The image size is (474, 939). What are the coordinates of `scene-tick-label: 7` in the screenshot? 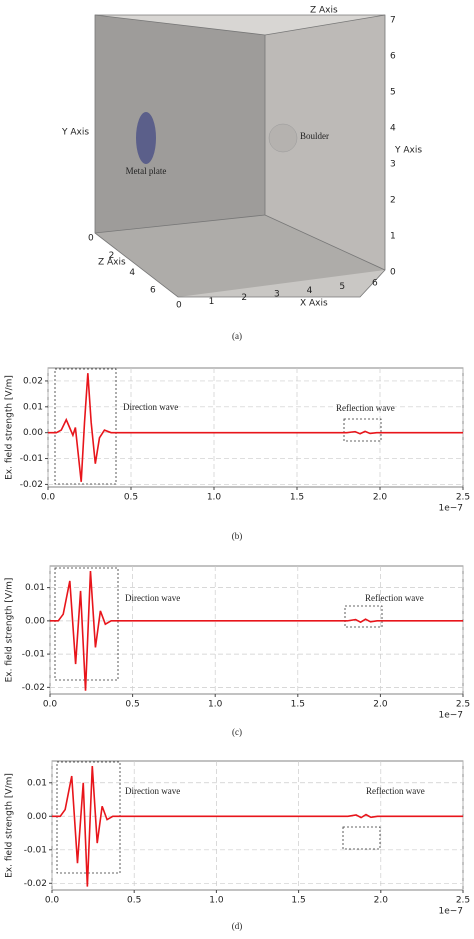 It's located at (393, 21).